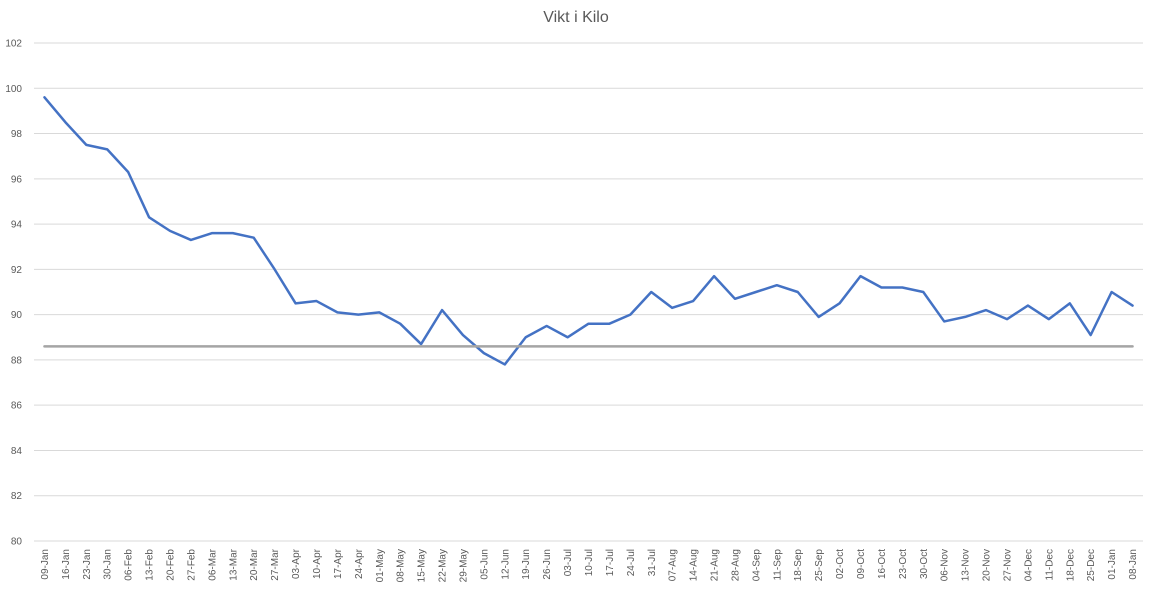 Image resolution: width=1153 pixels, height=591 pixels. I want to click on x-tick-label: 23-Oct, so click(903, 564).